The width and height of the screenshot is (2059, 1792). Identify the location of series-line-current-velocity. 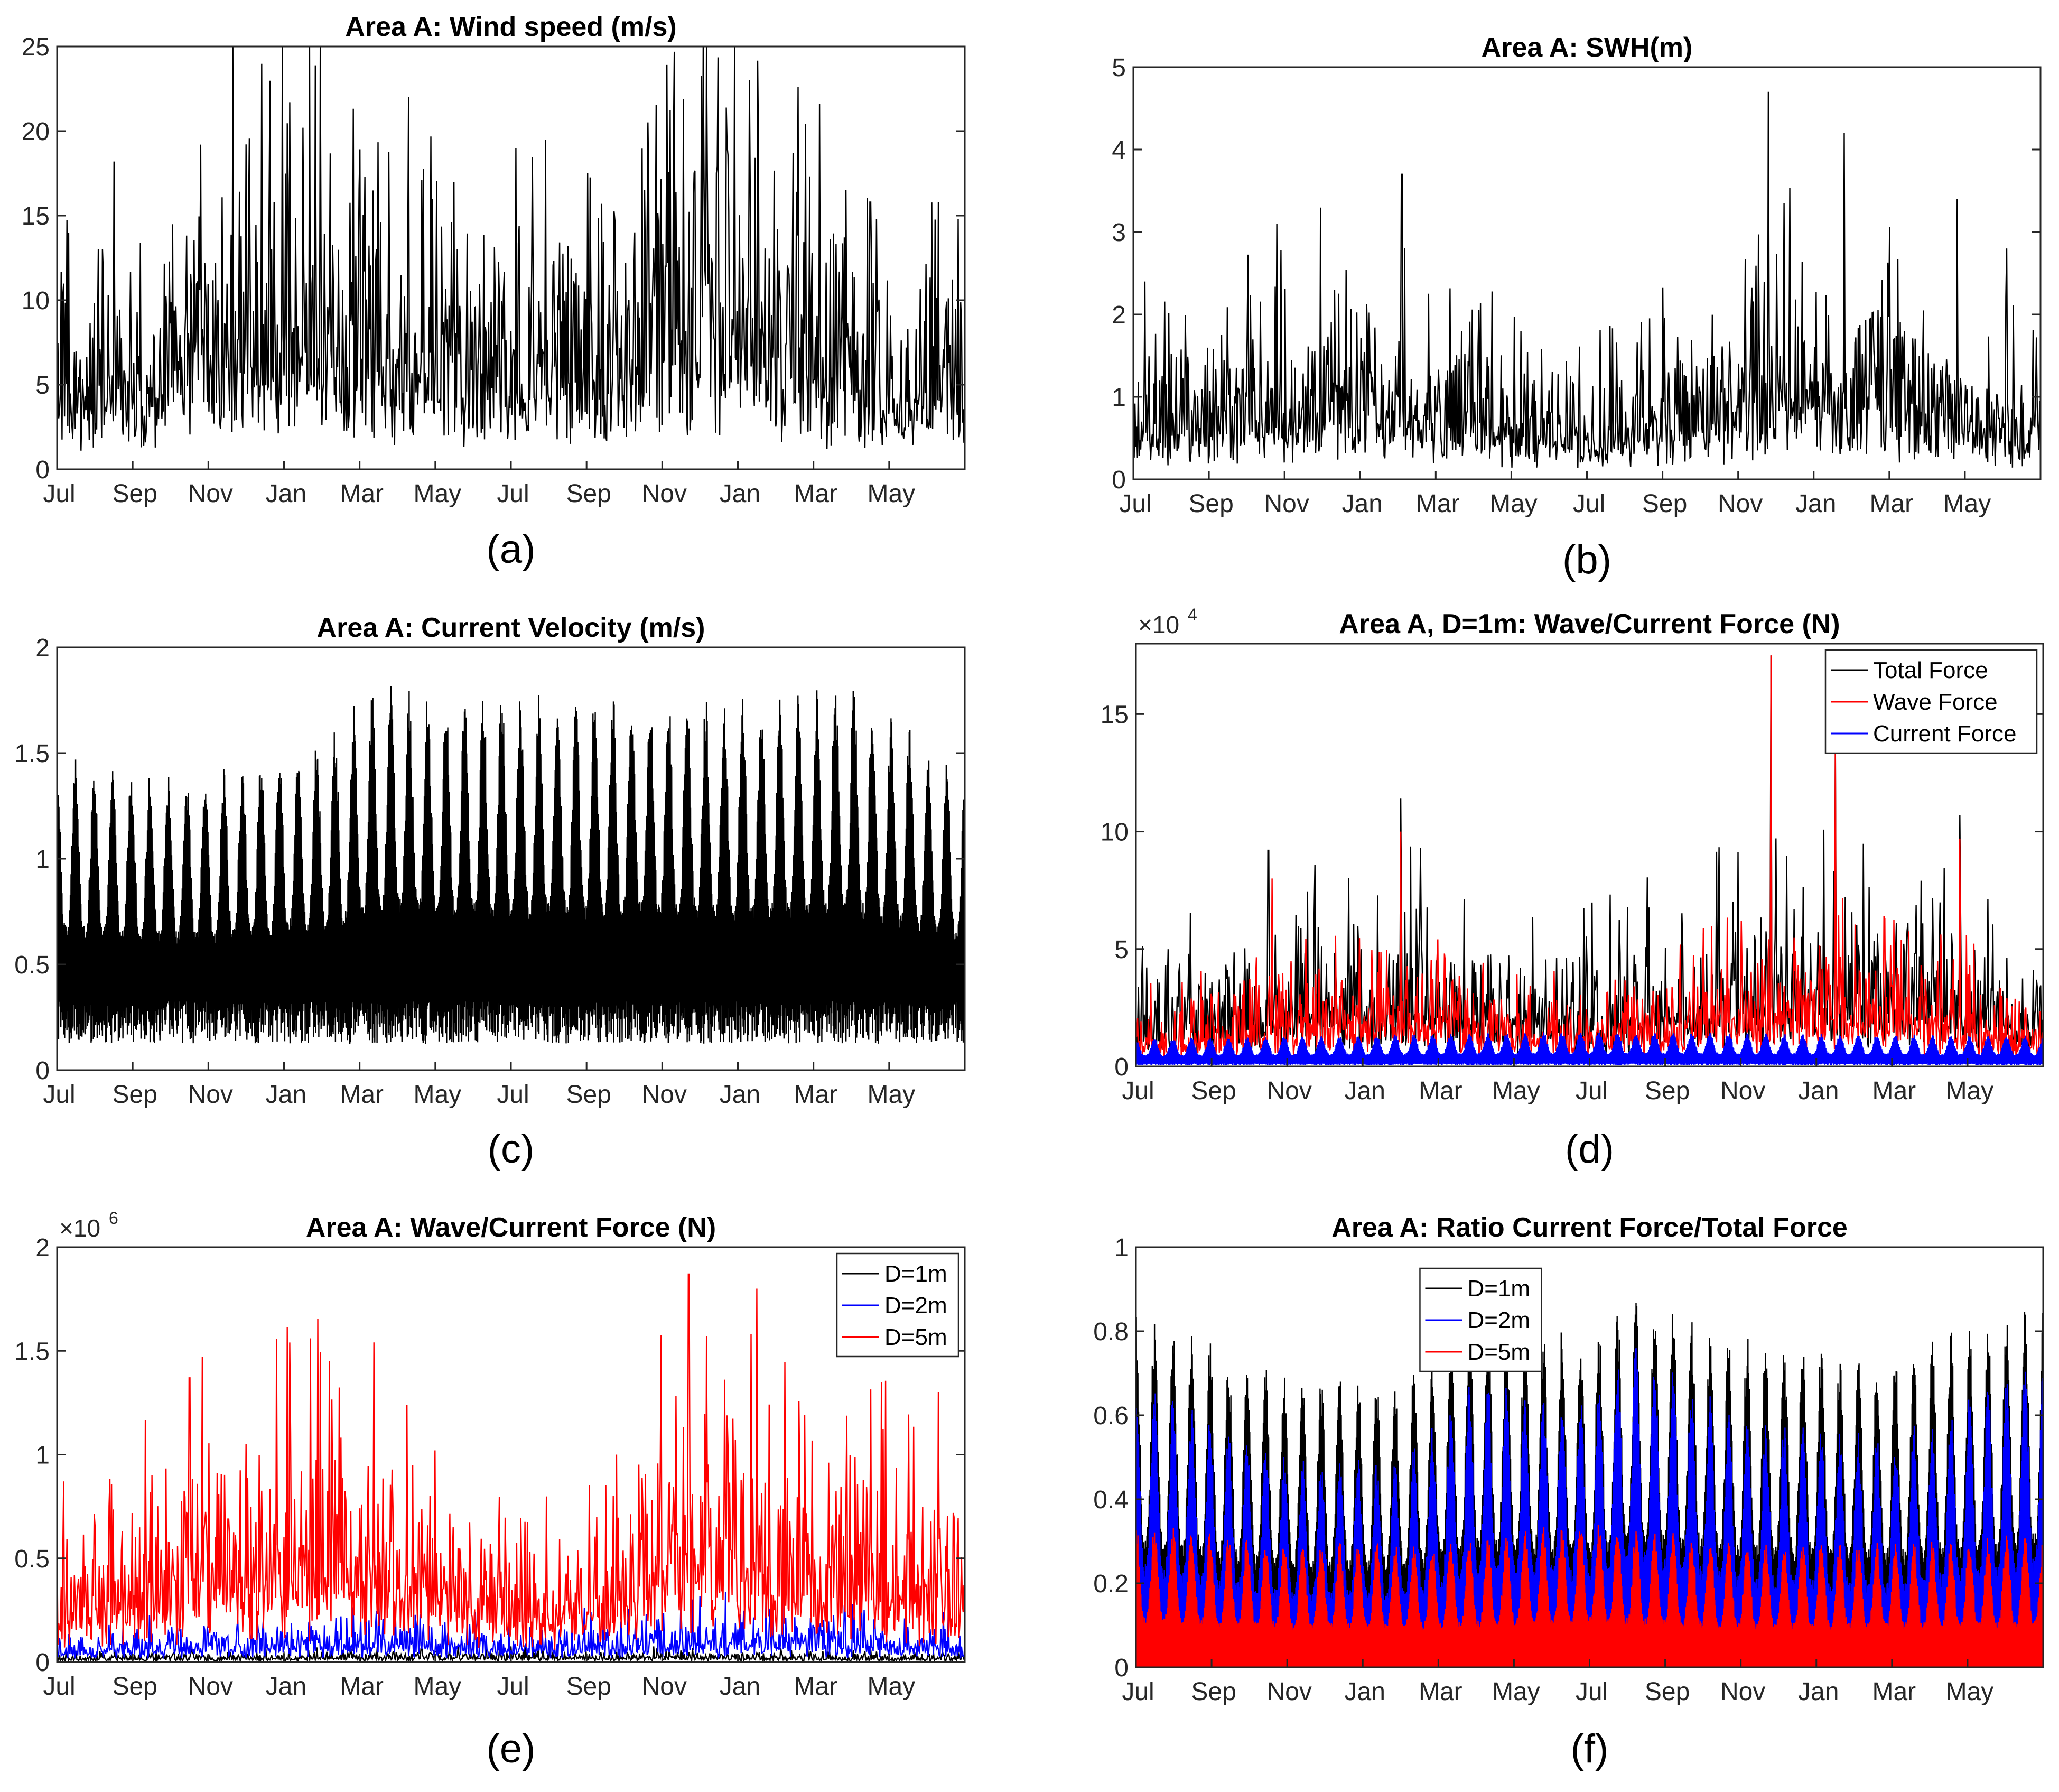
(511, 865).